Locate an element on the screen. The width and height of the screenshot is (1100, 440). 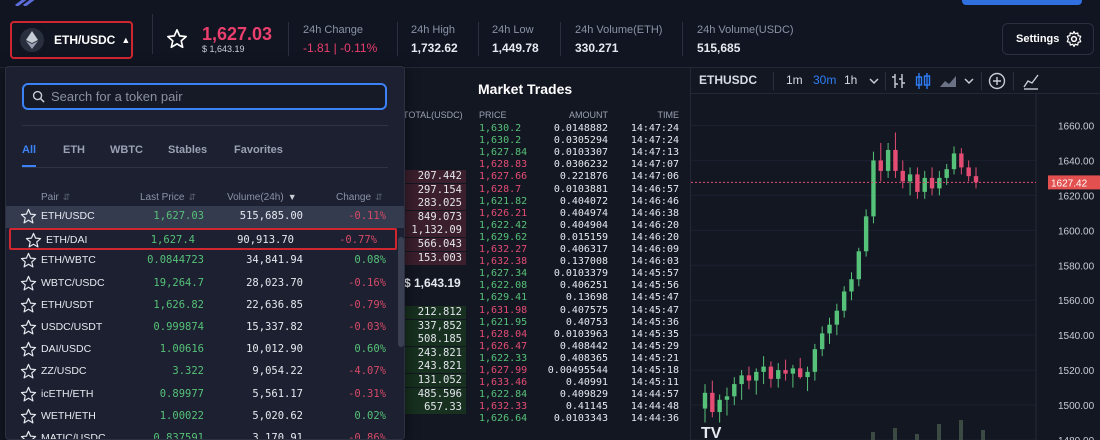
col-header-pair: Pair ⇵ is located at coordinates (55, 197).